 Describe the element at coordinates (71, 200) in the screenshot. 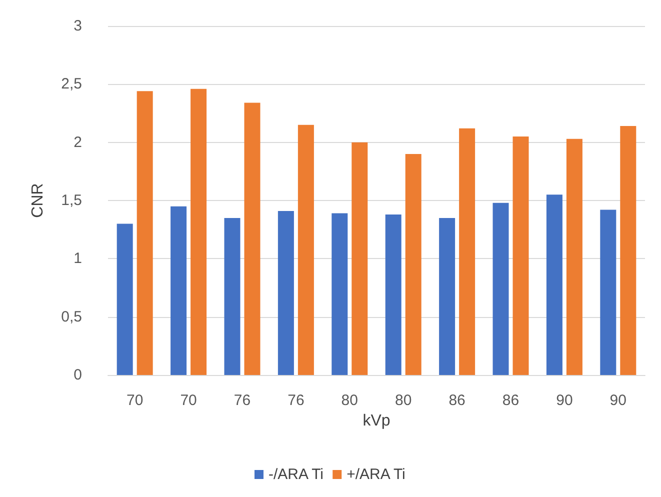

I see `y-tick-label: 1,5` at that location.